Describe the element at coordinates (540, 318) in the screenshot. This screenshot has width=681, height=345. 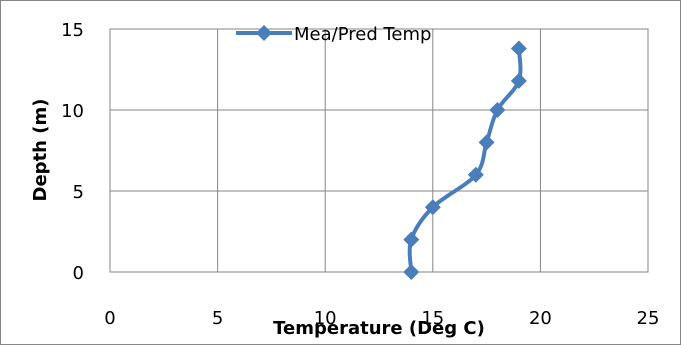
I see `x-tick-label: 20` at that location.